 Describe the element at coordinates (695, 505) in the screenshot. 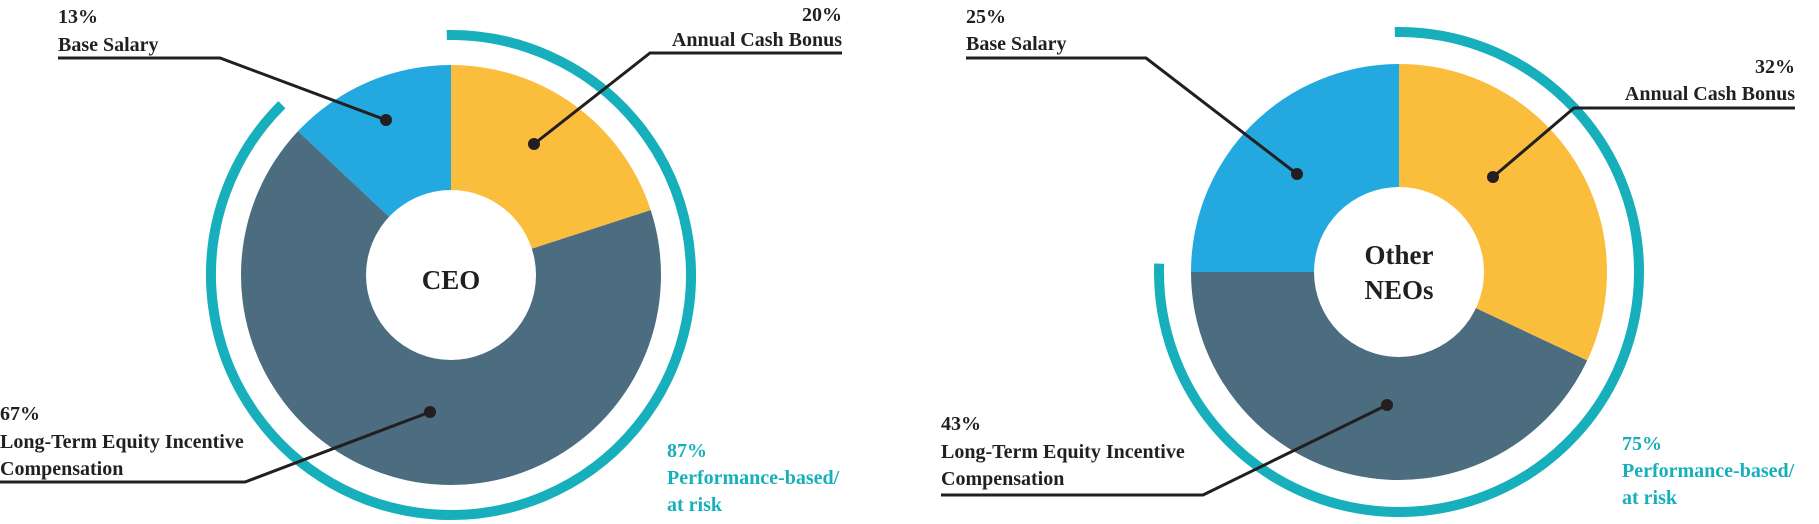

I see `ceo-performance-label-line2: at risk` at that location.